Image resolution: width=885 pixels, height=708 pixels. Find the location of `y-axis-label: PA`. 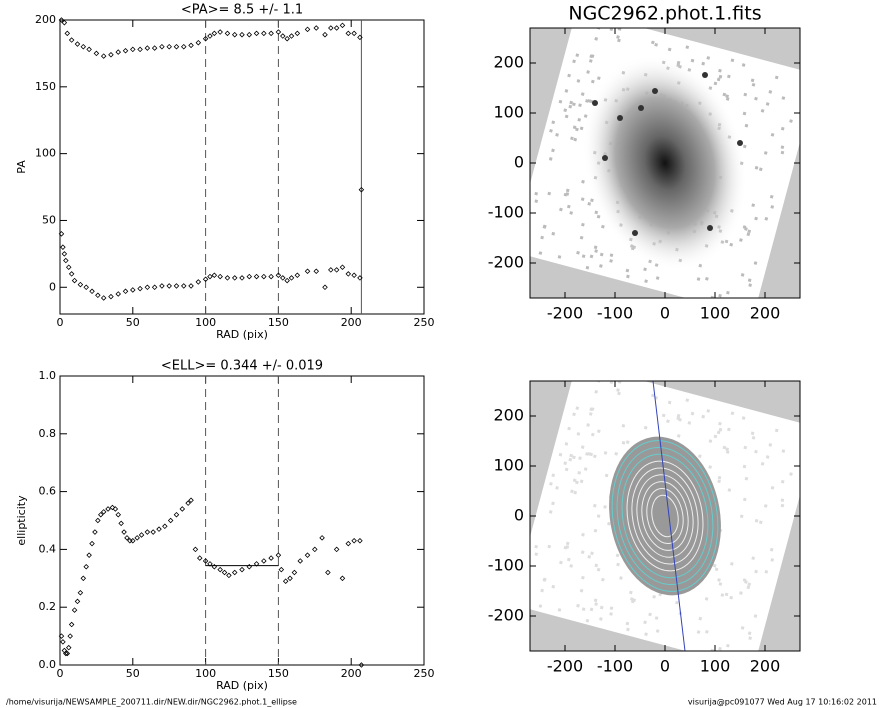

y-axis-label: PA is located at coordinates (21, 167).